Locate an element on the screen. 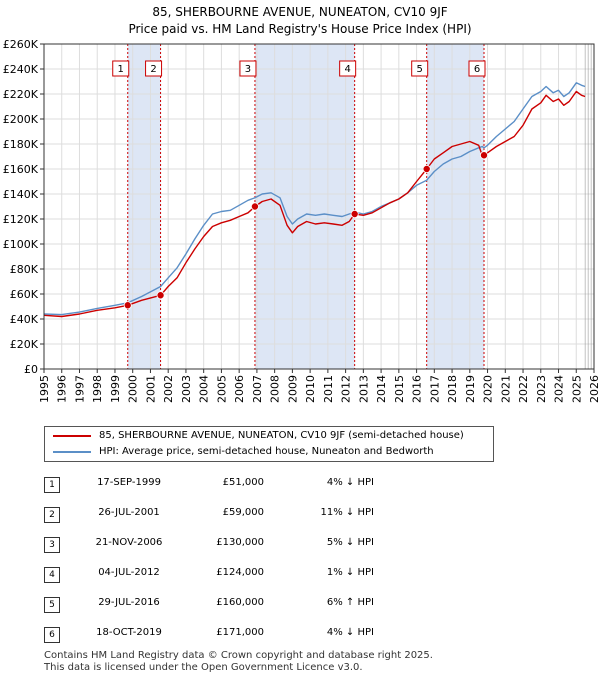 The image size is (600, 680). x-tick-label: 2006 is located at coordinates (239, 389).